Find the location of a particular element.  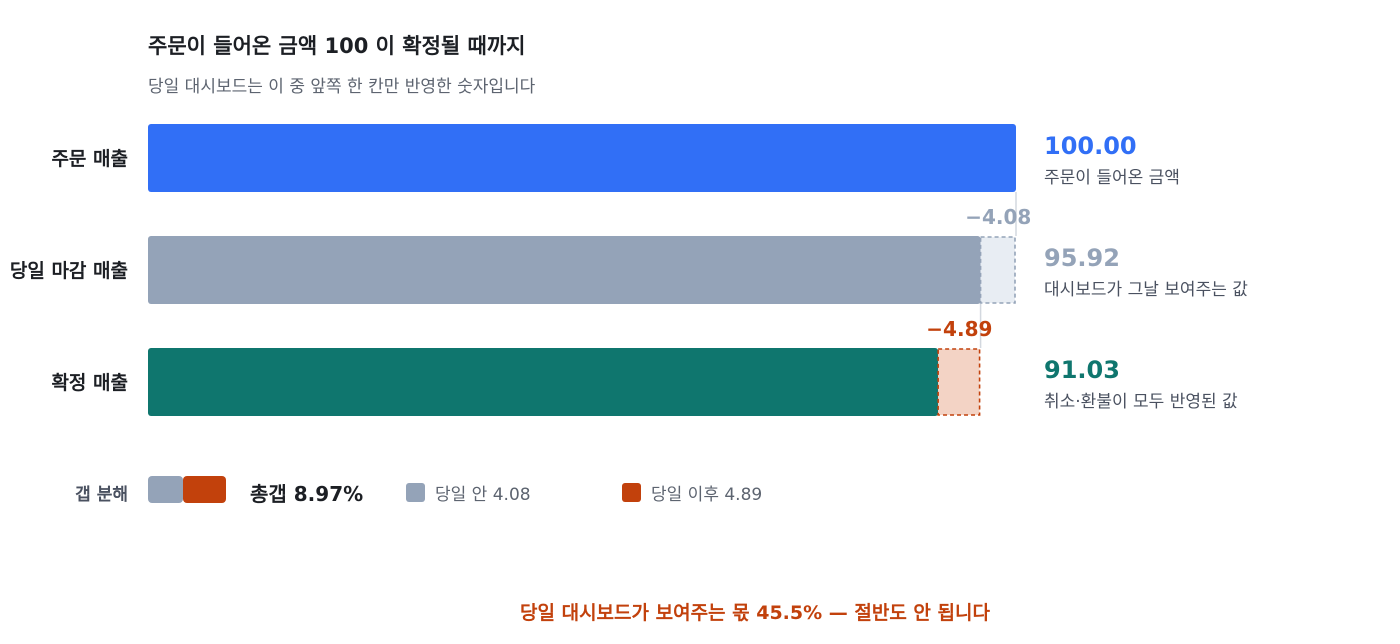

gap-breakdown: 갭 분해 총갭 8.97% 당일 안 4.08 당일 이후 4.89 is located at coordinates (700, 490).